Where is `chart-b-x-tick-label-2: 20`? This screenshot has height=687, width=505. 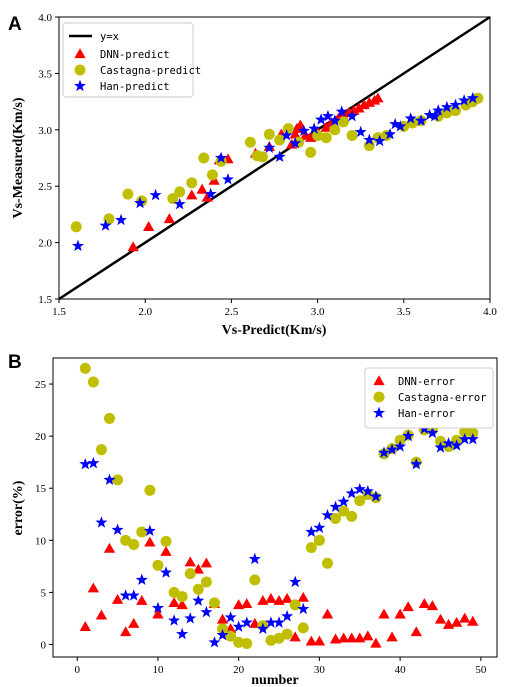
chart-b-x-tick-label-2: 20 is located at coordinates (239, 670).